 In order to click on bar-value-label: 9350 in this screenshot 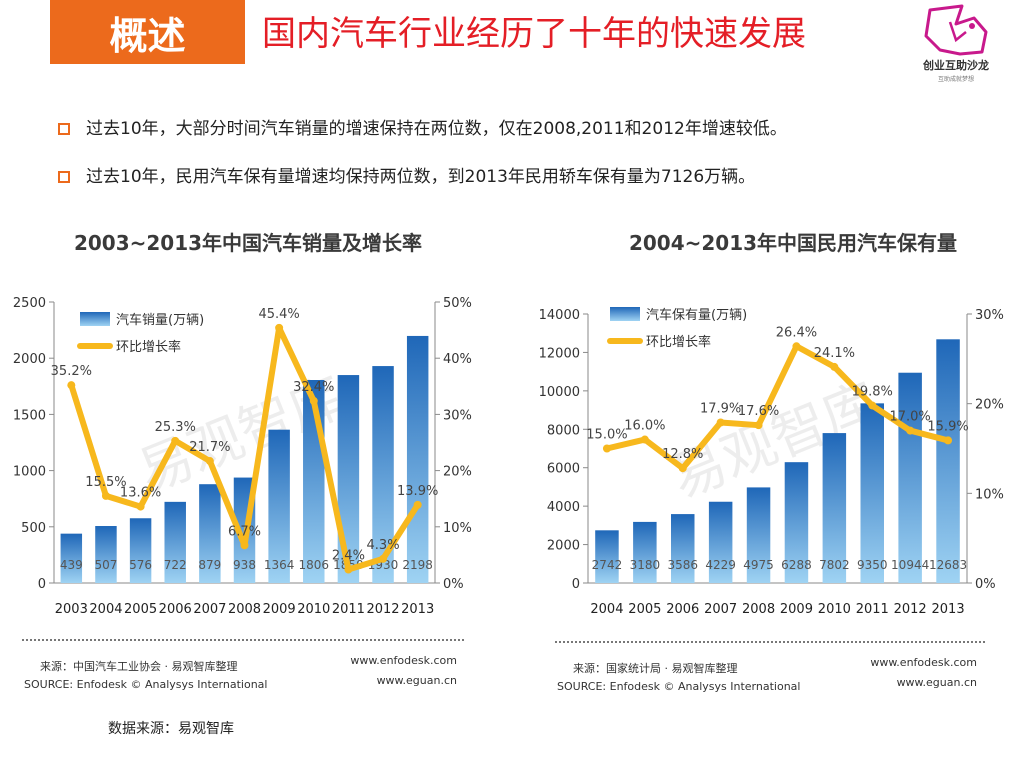, I will do `click(872, 565)`.